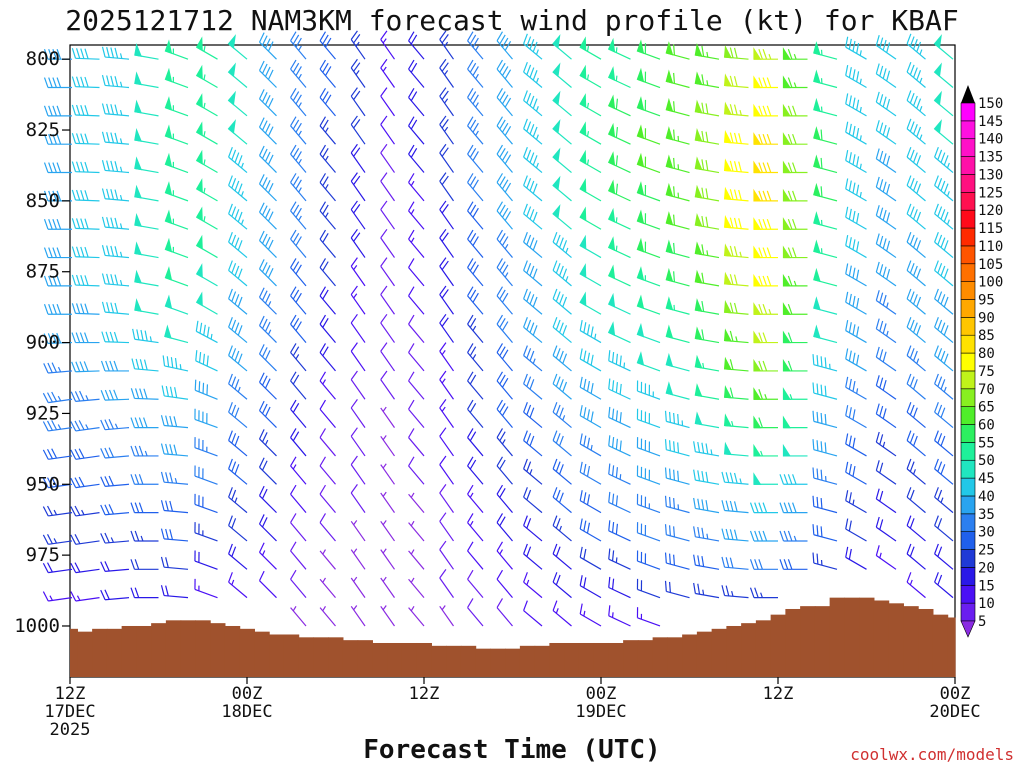 Image resolution: width=1024 pixels, height=768 pixels. I want to click on barb-staff, so click(416, 333).